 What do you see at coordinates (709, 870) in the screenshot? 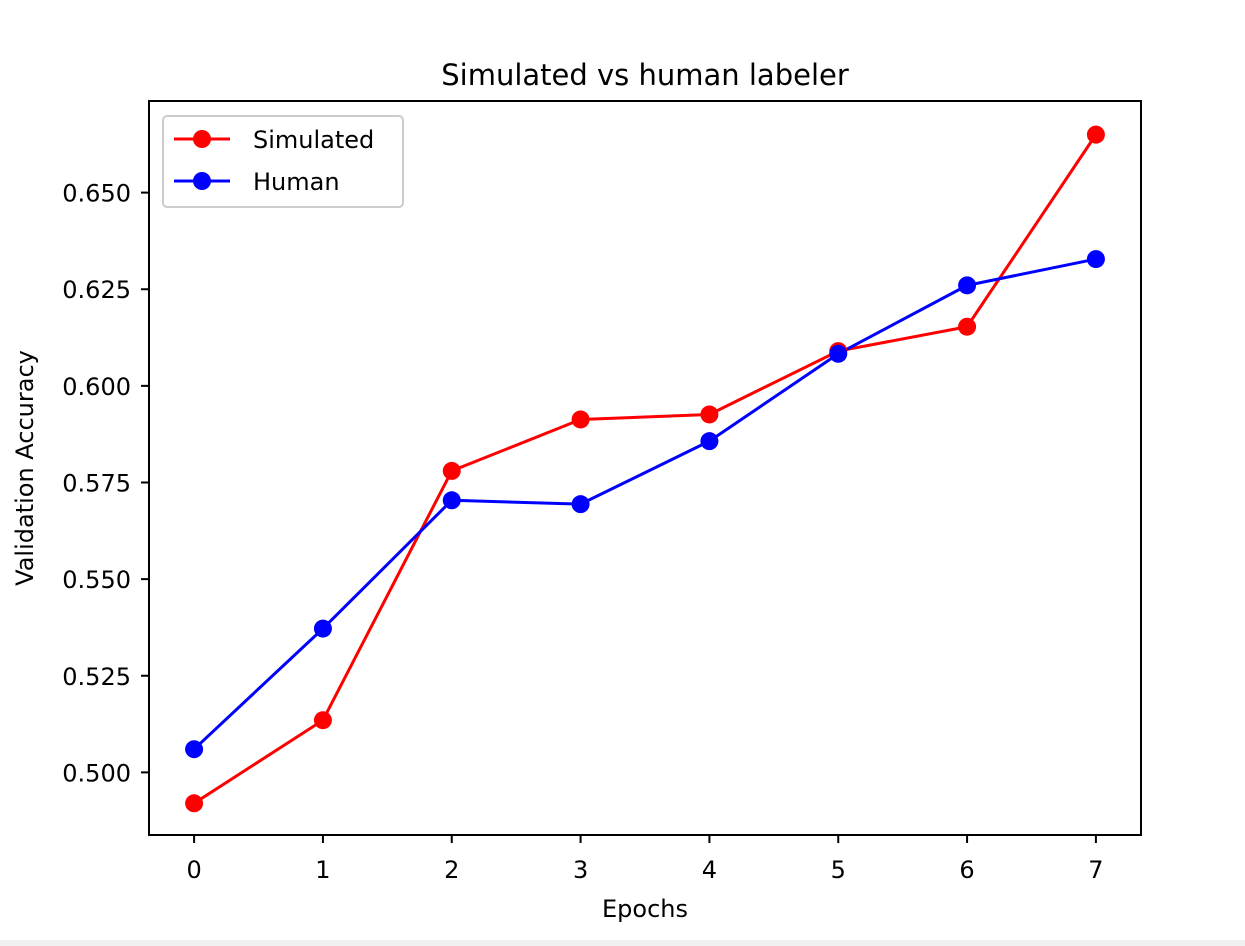
I see `x-tick-label: 4` at bounding box center [709, 870].